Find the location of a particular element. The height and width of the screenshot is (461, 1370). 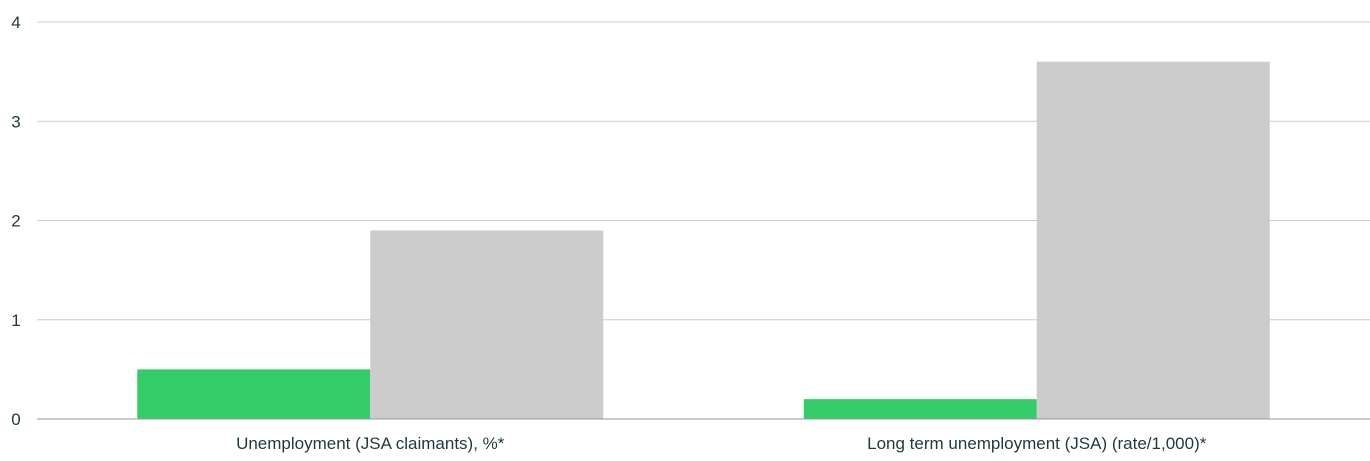

y-tick-label: 2 is located at coordinates (15, 221).